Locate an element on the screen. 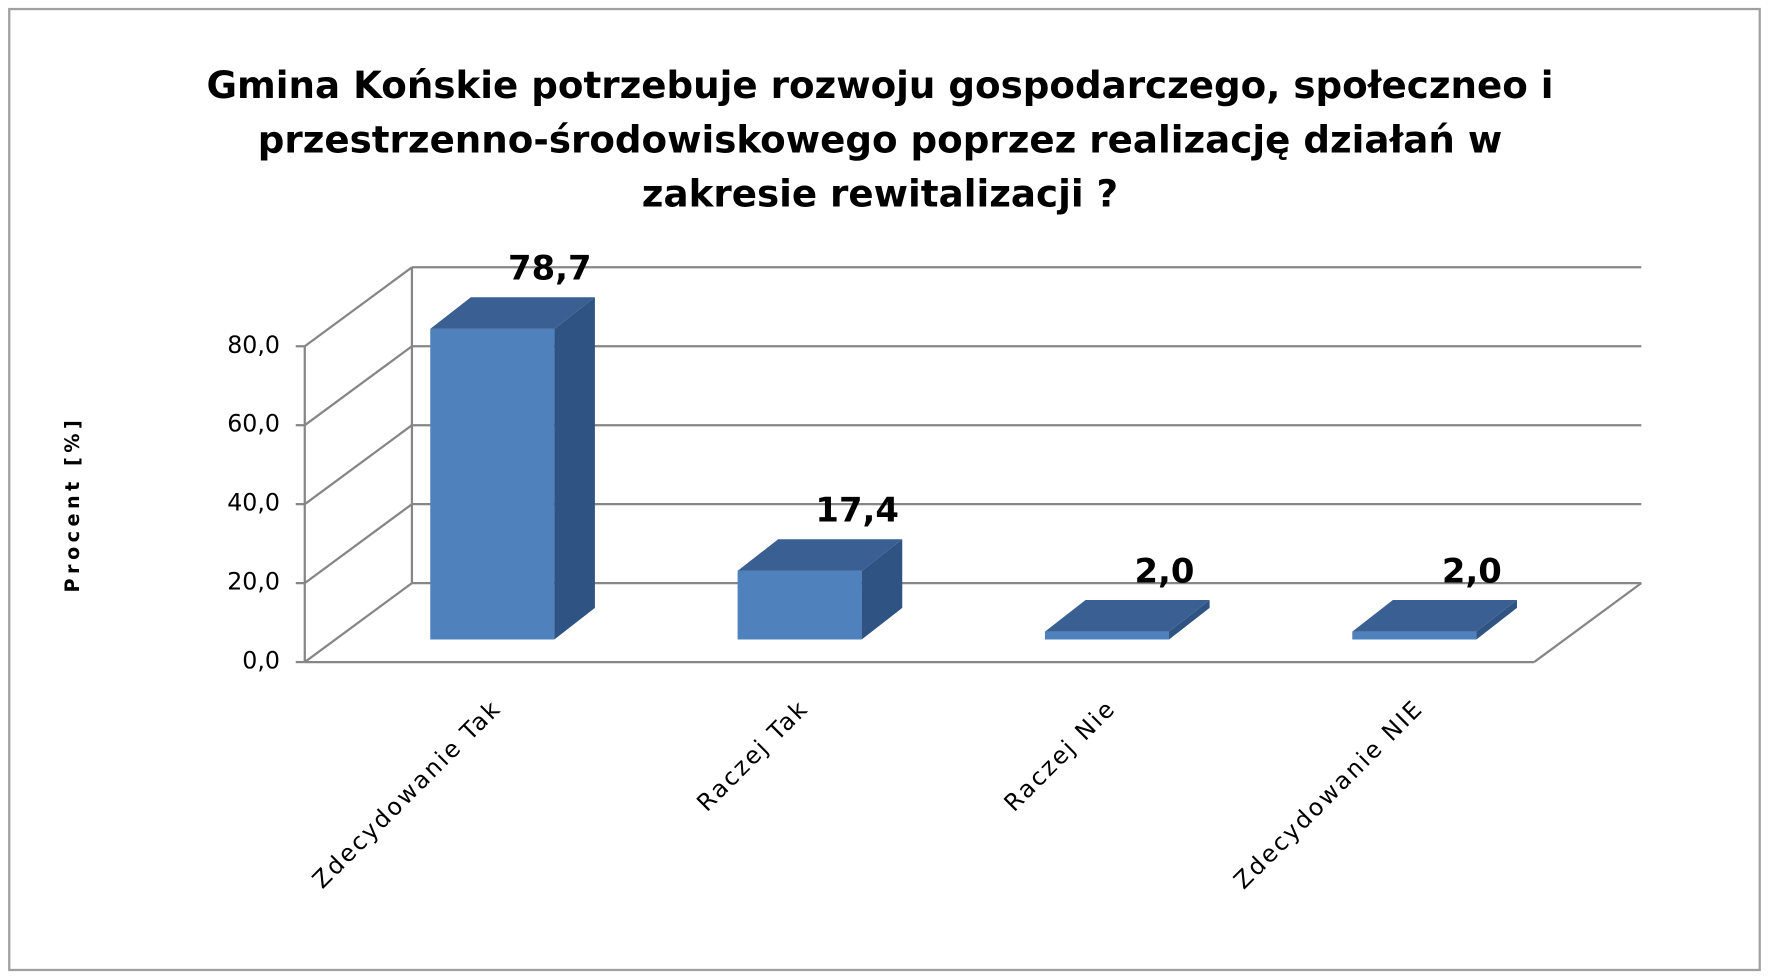 The image size is (1769, 979). y-tick-label: 0,0 is located at coordinates (261, 661).